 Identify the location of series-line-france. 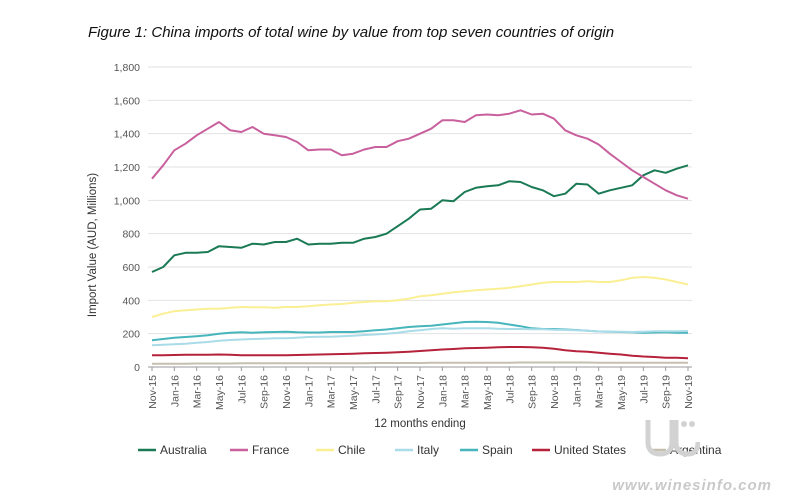
(420, 154).